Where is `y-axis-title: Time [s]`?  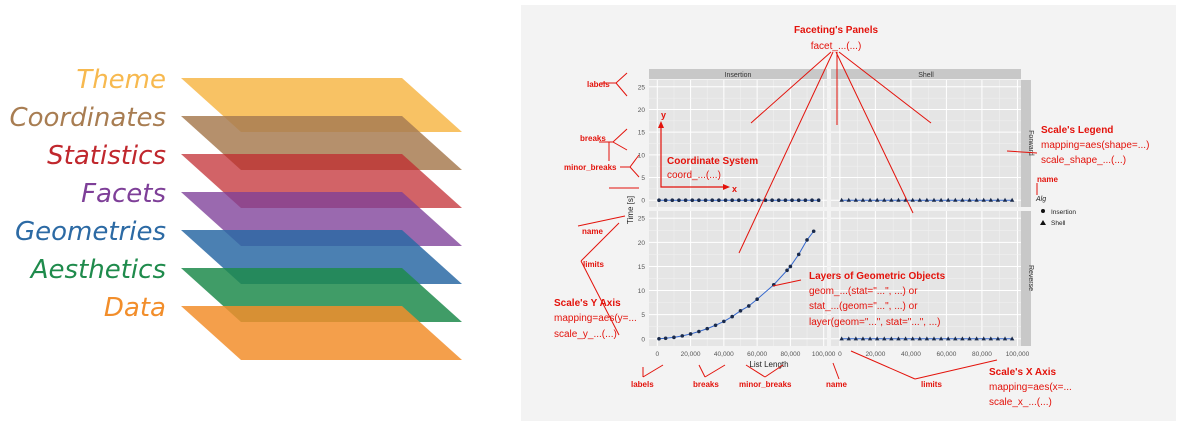 y-axis-title: Time [s] is located at coordinates (630, 210).